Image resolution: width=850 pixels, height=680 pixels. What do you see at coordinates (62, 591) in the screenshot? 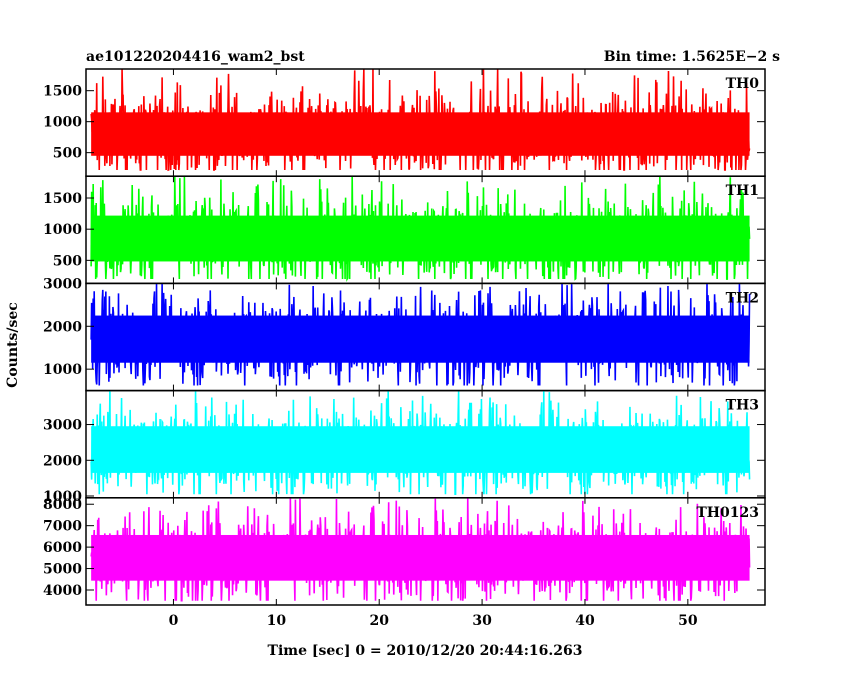
I see `y-tick-label: 4000` at bounding box center [62, 591].